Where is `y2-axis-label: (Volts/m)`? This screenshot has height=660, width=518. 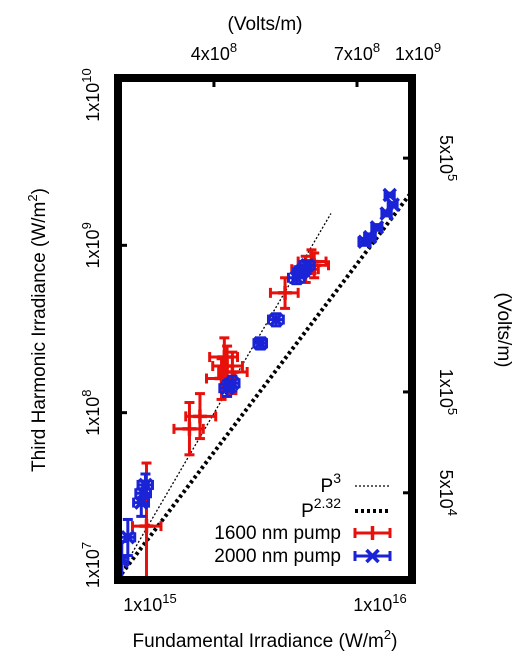
y2-axis-label: (Volts/m) is located at coordinates (503, 330).